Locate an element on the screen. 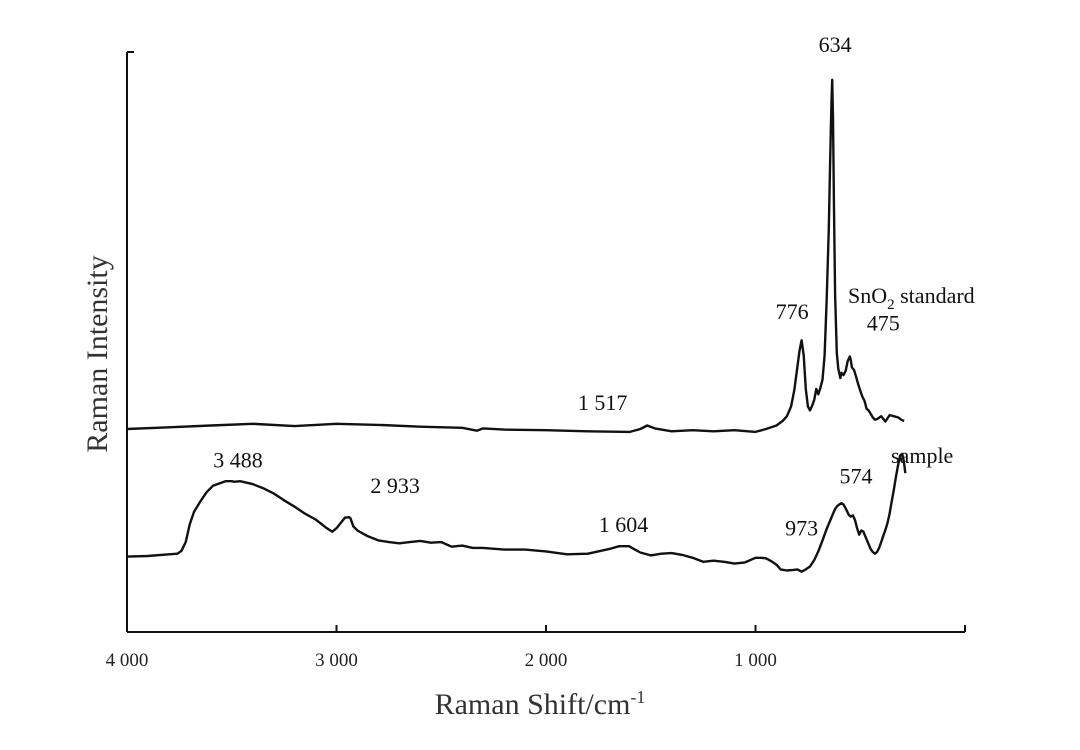  peak-label: 475 is located at coordinates (883, 322).